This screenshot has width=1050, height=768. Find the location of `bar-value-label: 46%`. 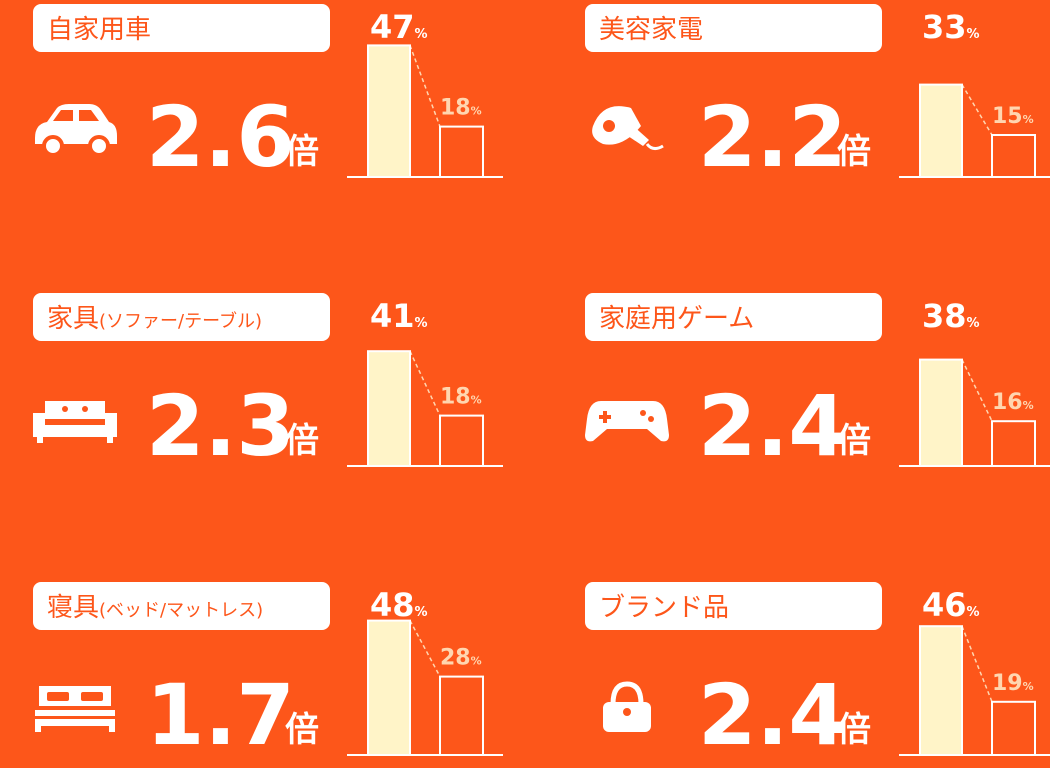

bar-value-label: 46% is located at coordinates (951, 605).